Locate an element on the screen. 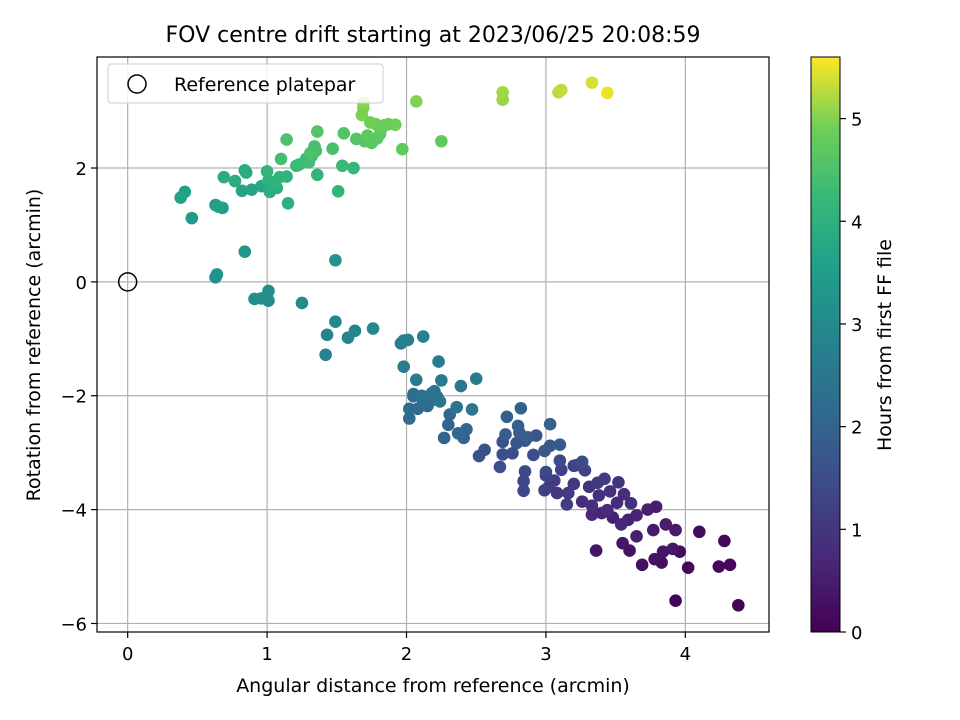  colorbar-tick-label: 0 is located at coordinates (856, 633).